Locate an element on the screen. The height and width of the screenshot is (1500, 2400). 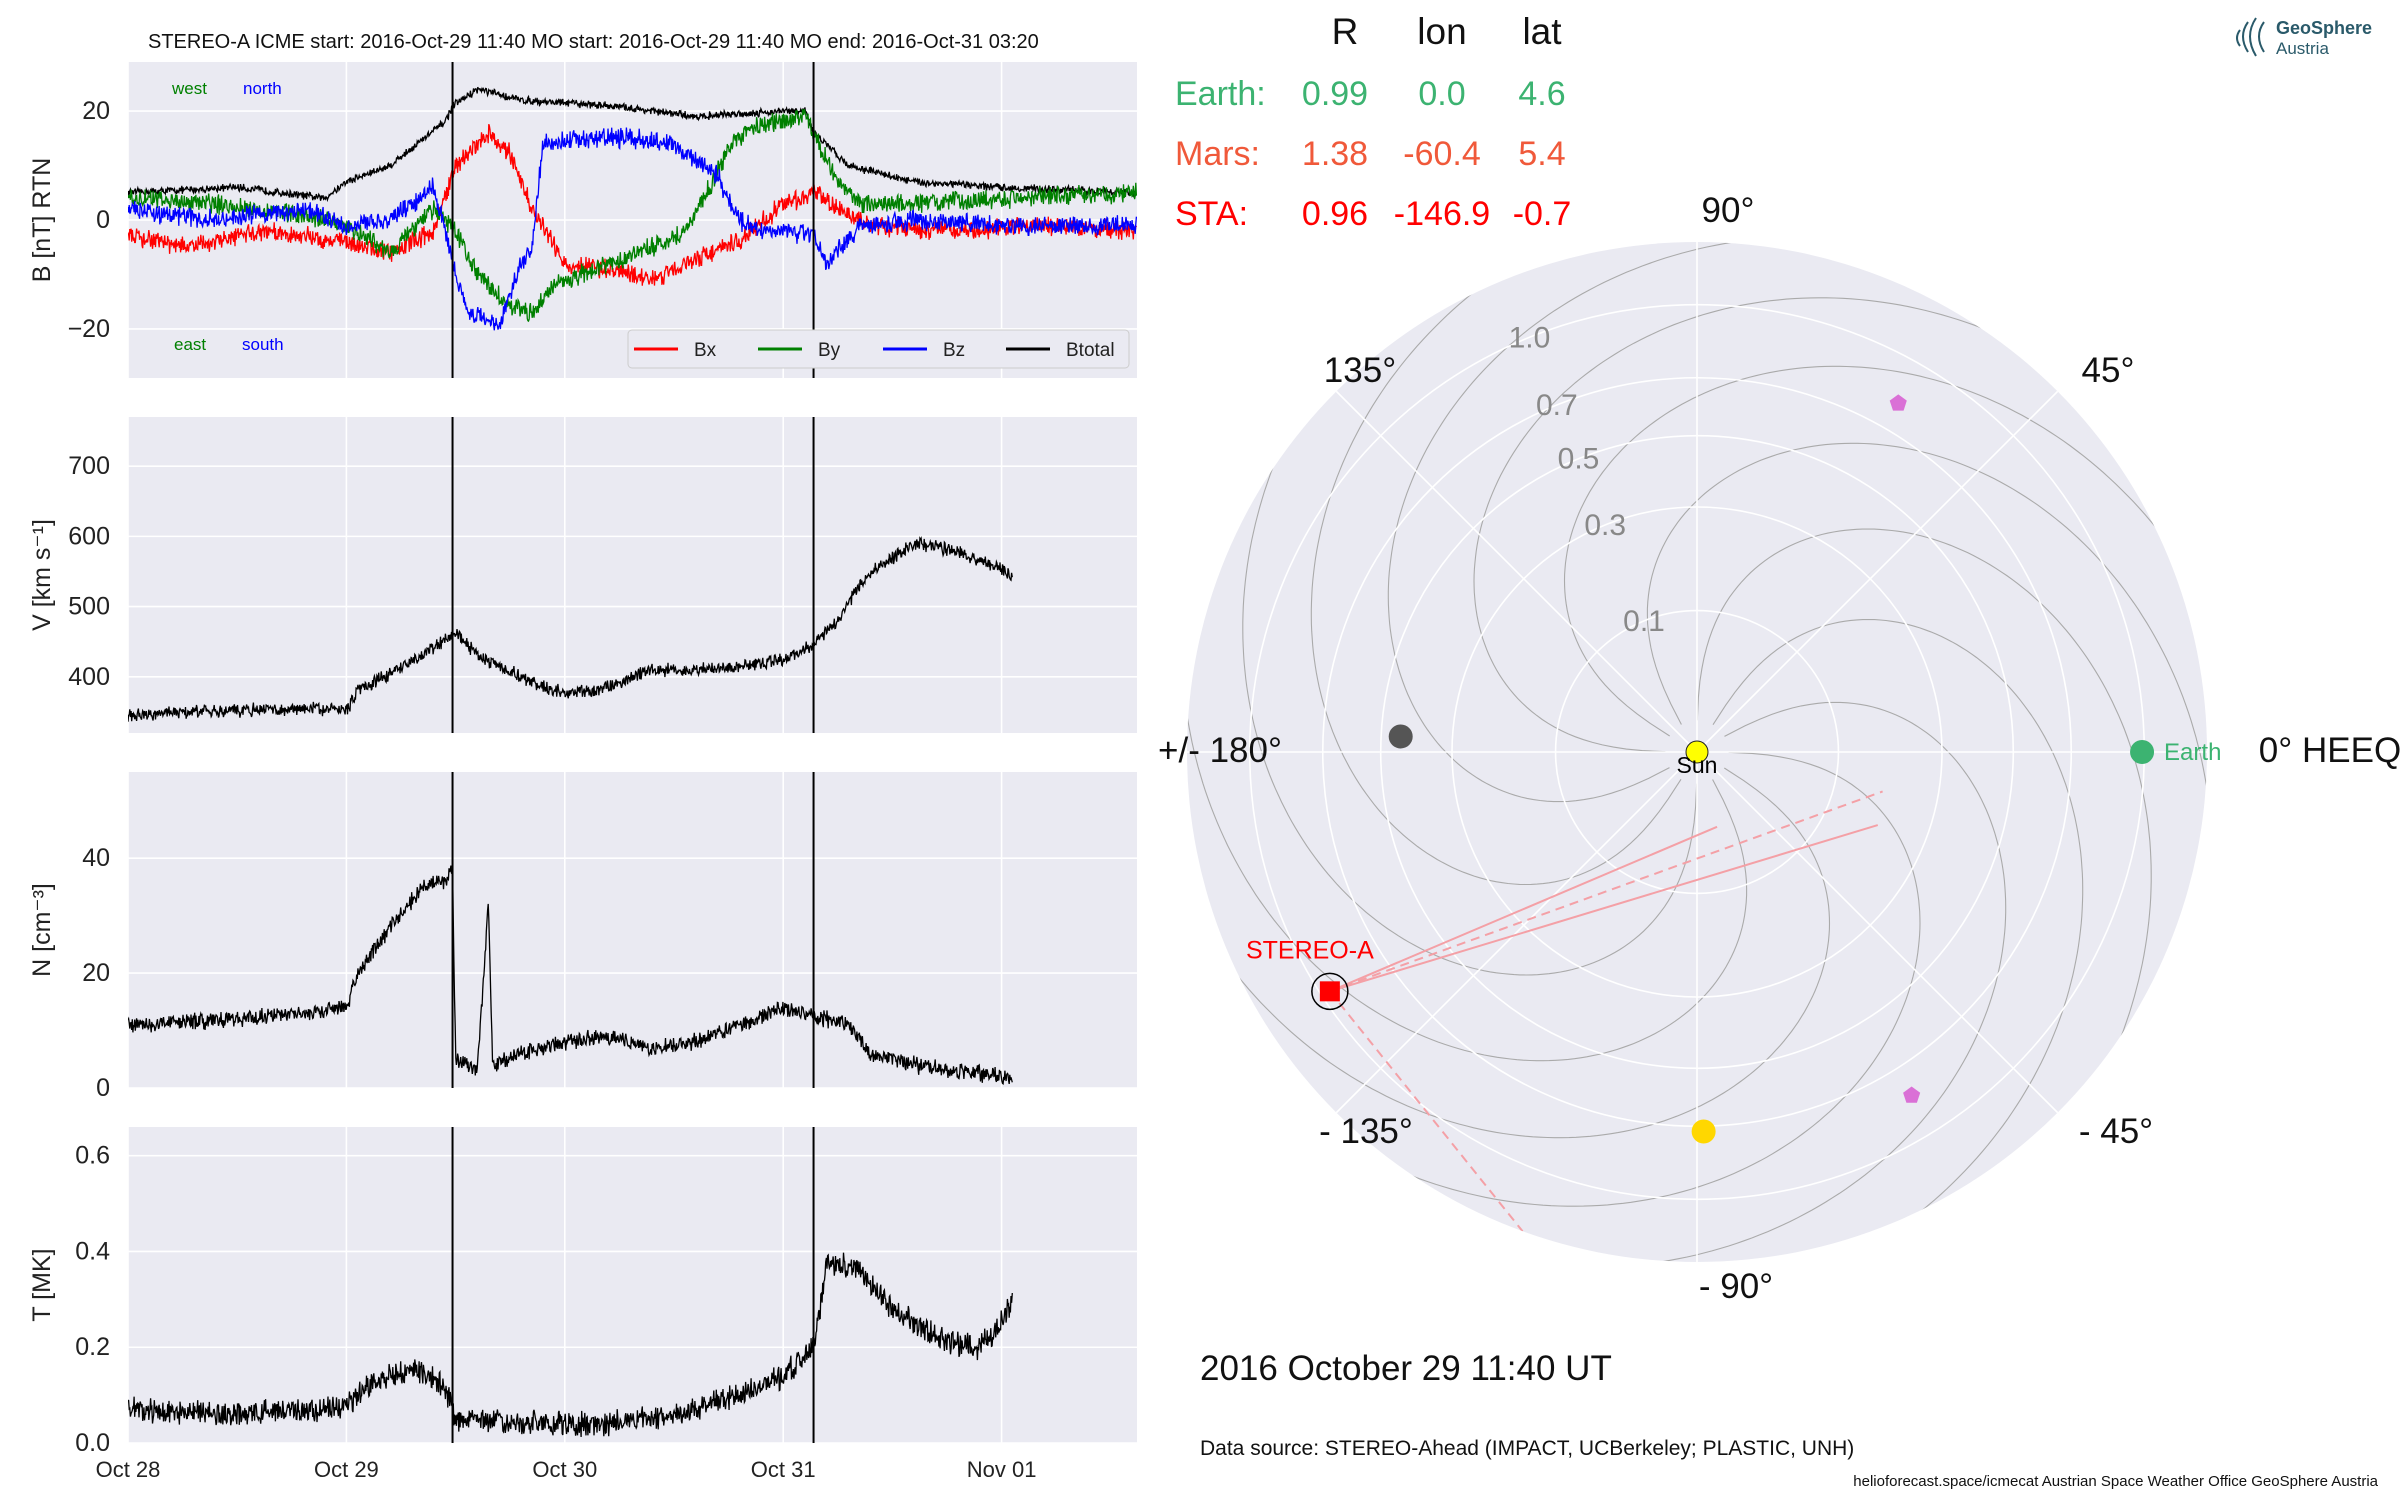
table-header-r: R is located at coordinates (1345, 31).